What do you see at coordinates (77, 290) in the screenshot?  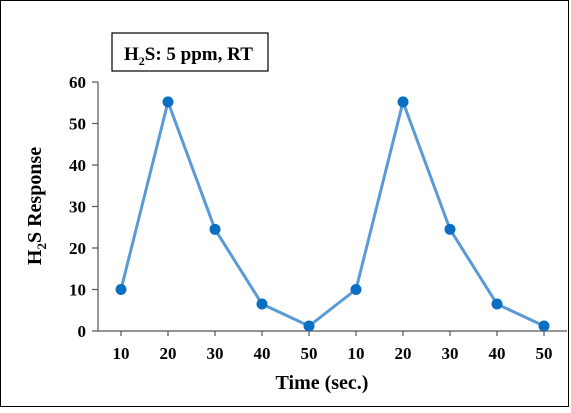 I see `y-tick-label: 10` at bounding box center [77, 290].